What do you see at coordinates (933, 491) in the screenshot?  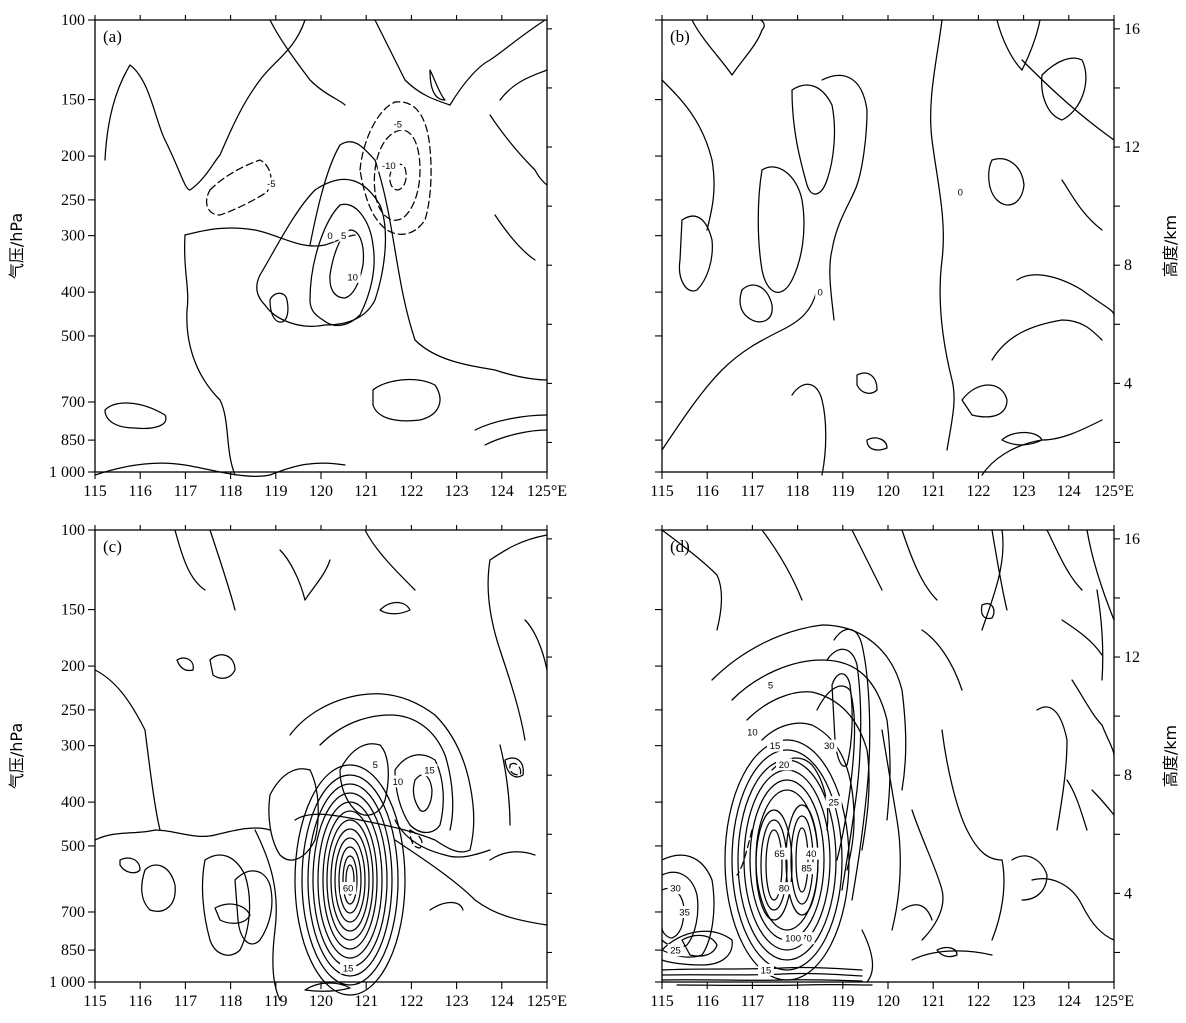 I see `x-tick-label: 121` at bounding box center [933, 491].